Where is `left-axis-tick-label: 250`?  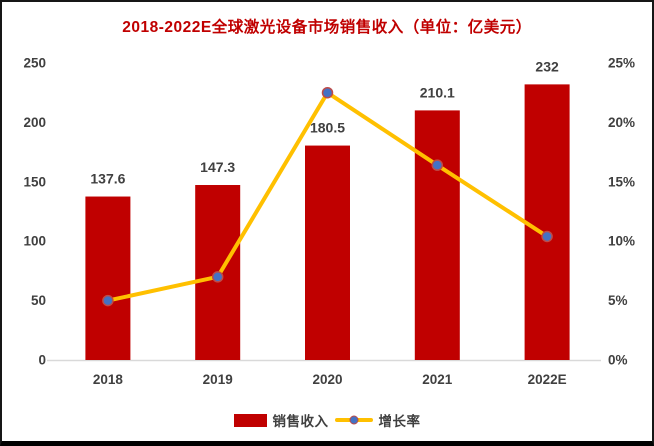 left-axis-tick-label: 250 is located at coordinates (34, 63).